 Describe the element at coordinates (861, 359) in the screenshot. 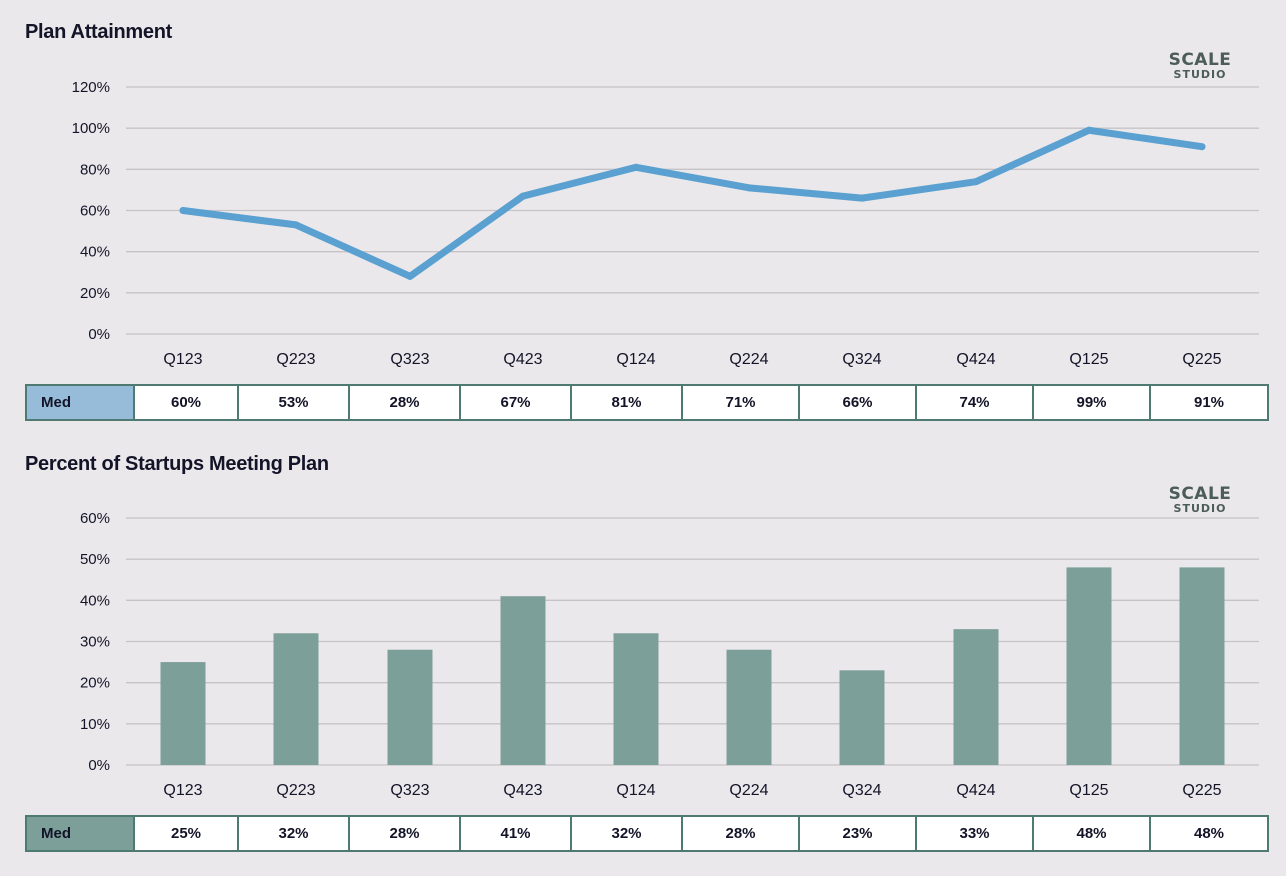

I see `chart1-xtick-label: Q324` at that location.